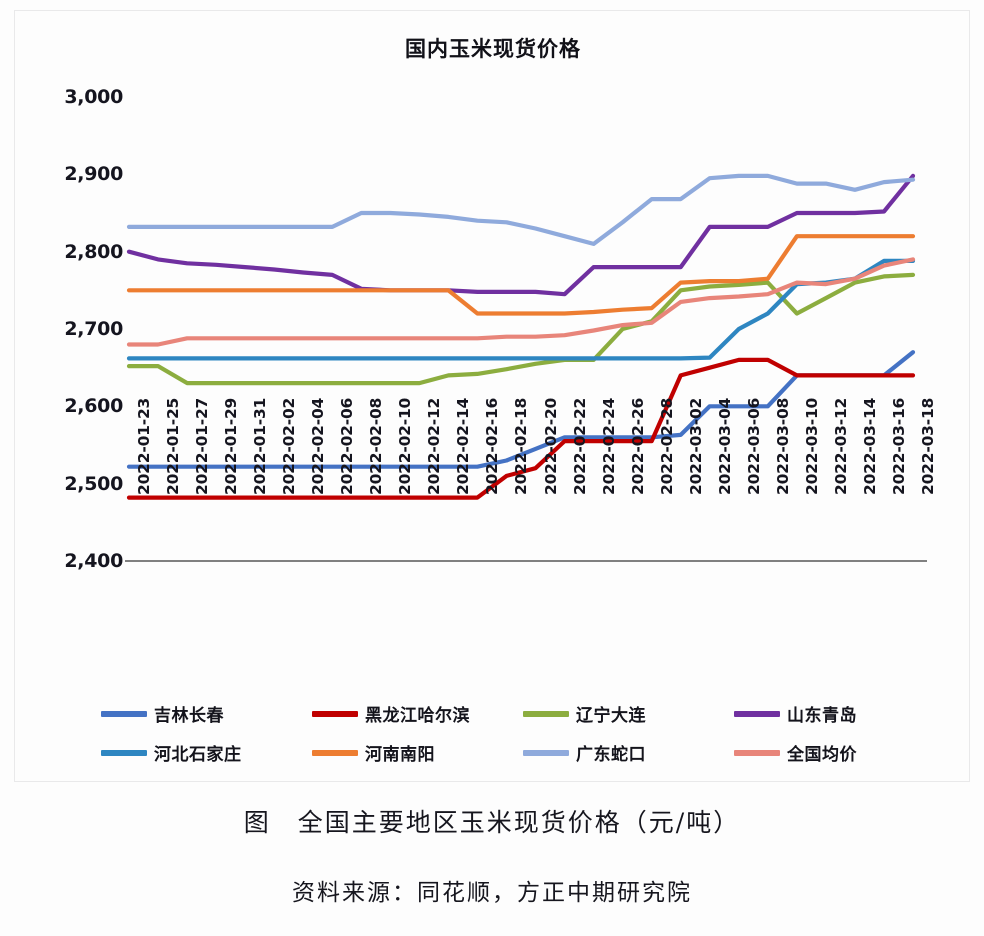 Image resolution: width=984 pixels, height=936 pixels. Describe the element at coordinates (493, 48) in the screenshot. I see `chart-title: 国内玉米现货价格` at that location.